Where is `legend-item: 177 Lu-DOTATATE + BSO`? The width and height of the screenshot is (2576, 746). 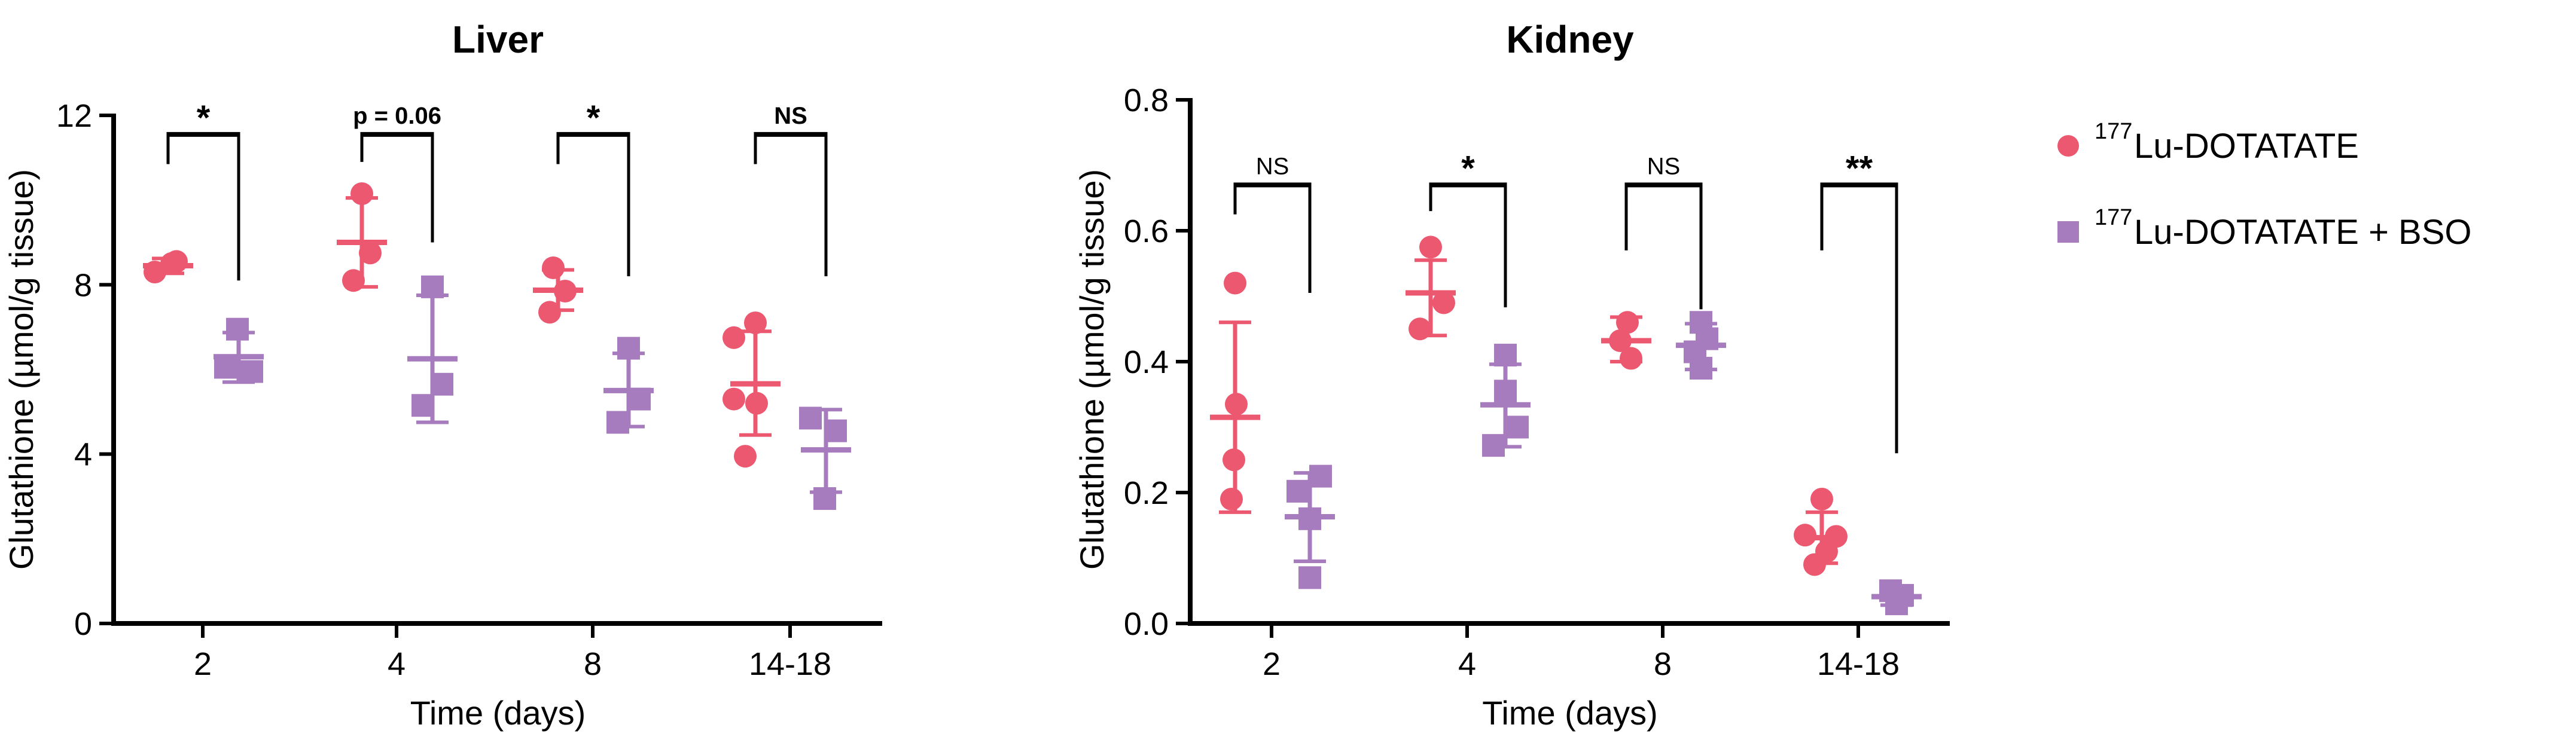
legend-item: 177 Lu-DOTATATE + BSO is located at coordinates (2264, 228).